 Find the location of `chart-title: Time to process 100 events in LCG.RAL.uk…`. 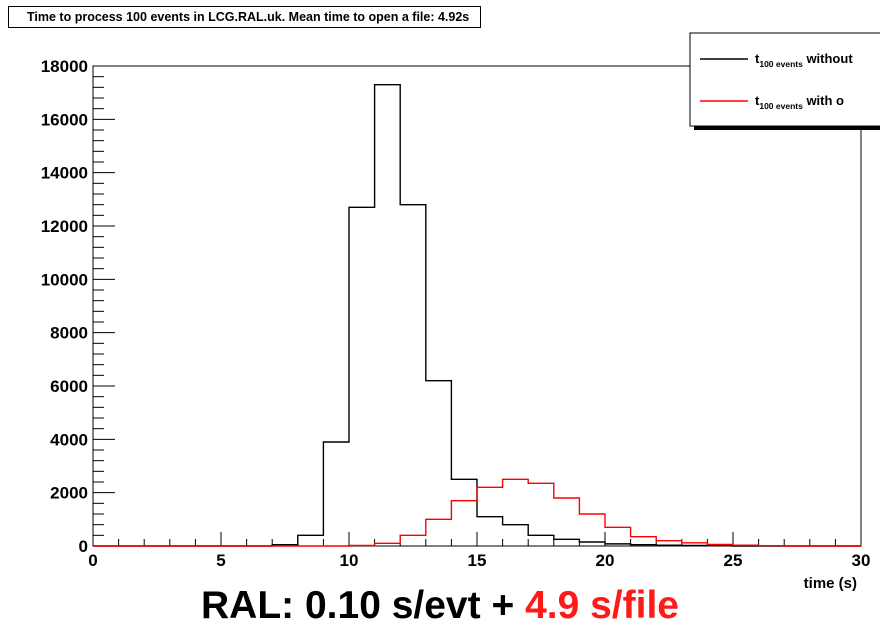

chart-title: Time to process 100 events in LCG.RAL.uk… is located at coordinates (248, 17).